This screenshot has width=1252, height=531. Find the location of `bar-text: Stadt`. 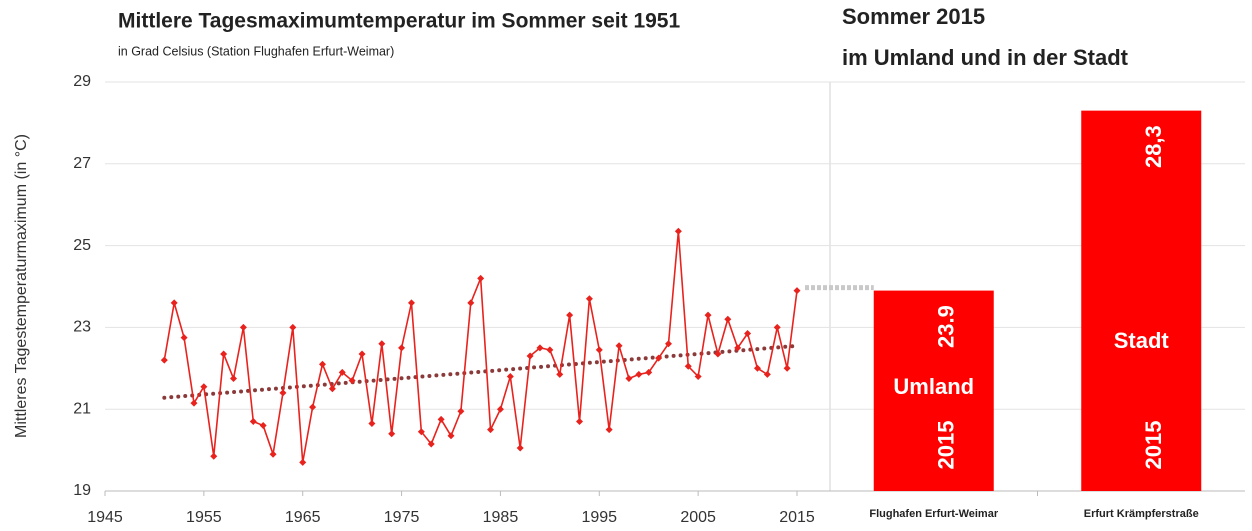

bar-text: Stadt is located at coordinates (1142, 340).